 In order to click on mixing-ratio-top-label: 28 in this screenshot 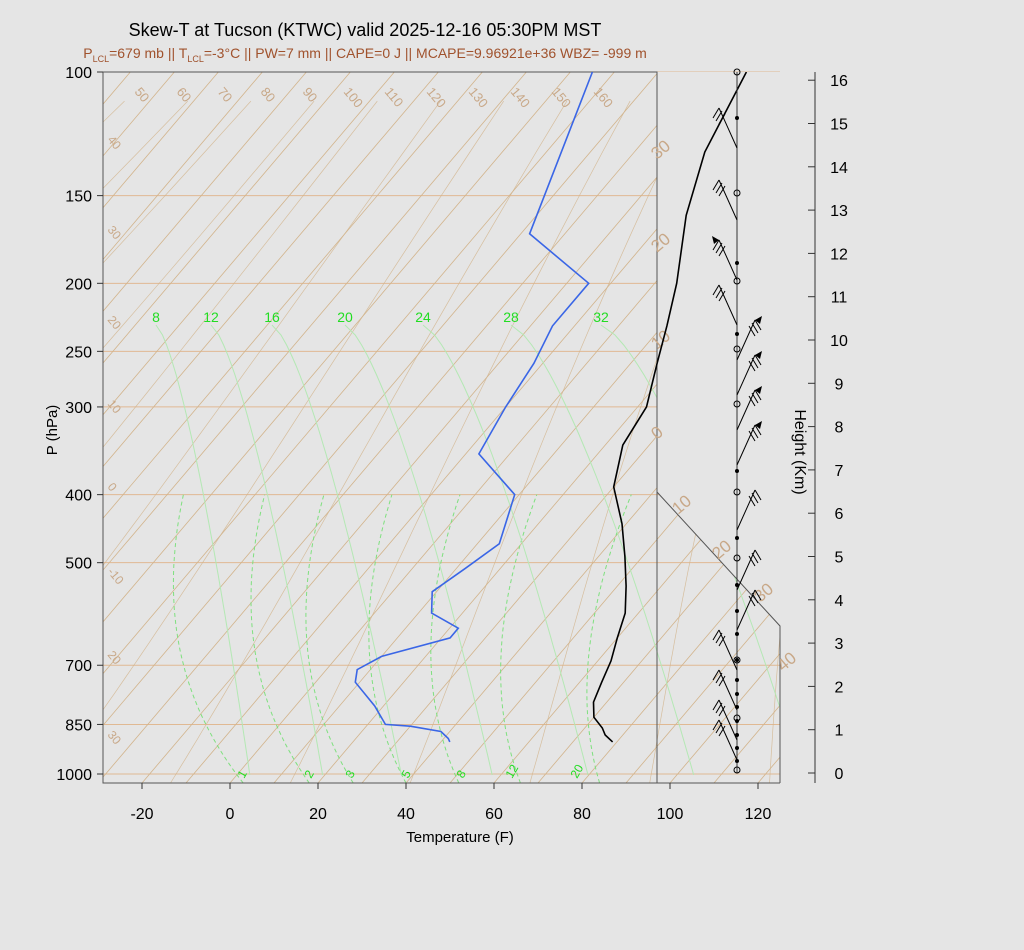, I will do `click(511, 317)`.